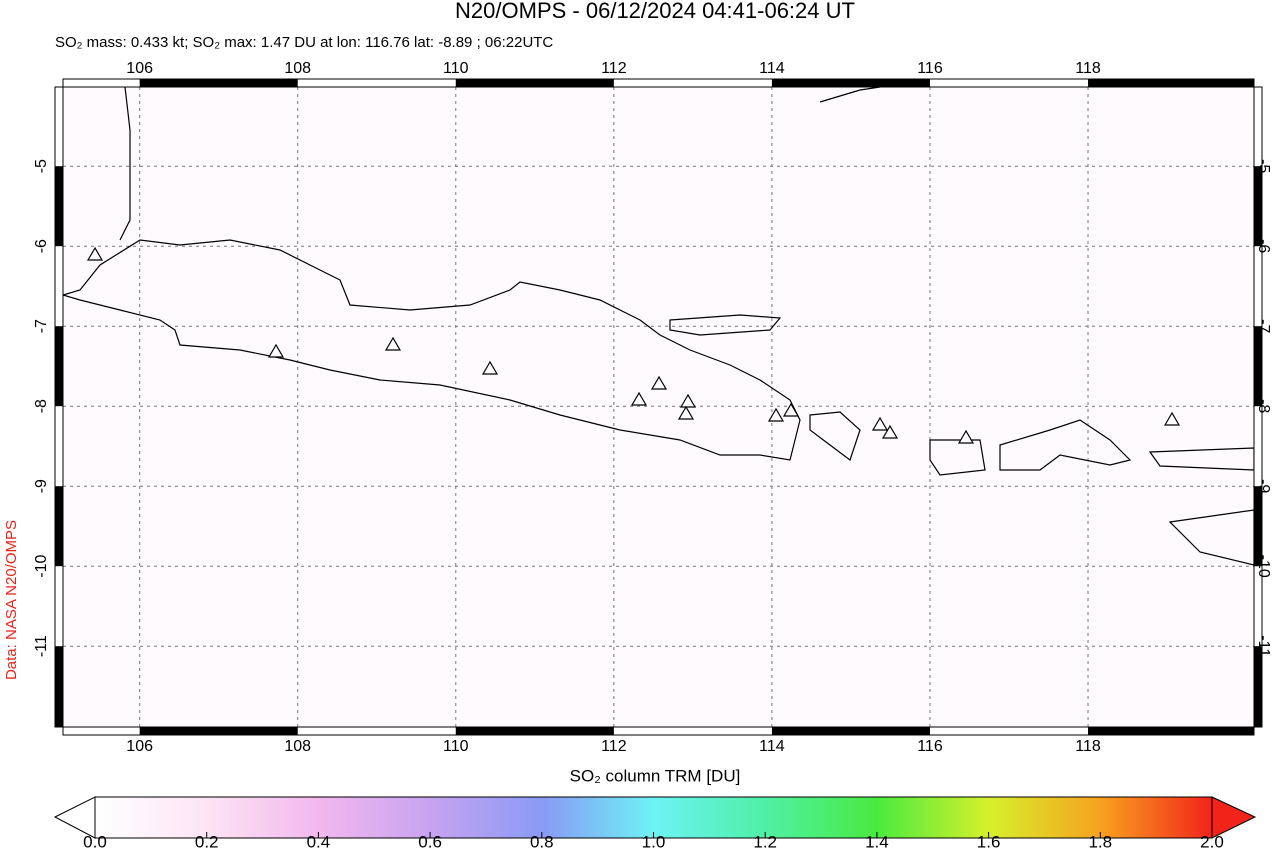  I want to click on colorbar-tick-label: 0.0, so click(95, 841).